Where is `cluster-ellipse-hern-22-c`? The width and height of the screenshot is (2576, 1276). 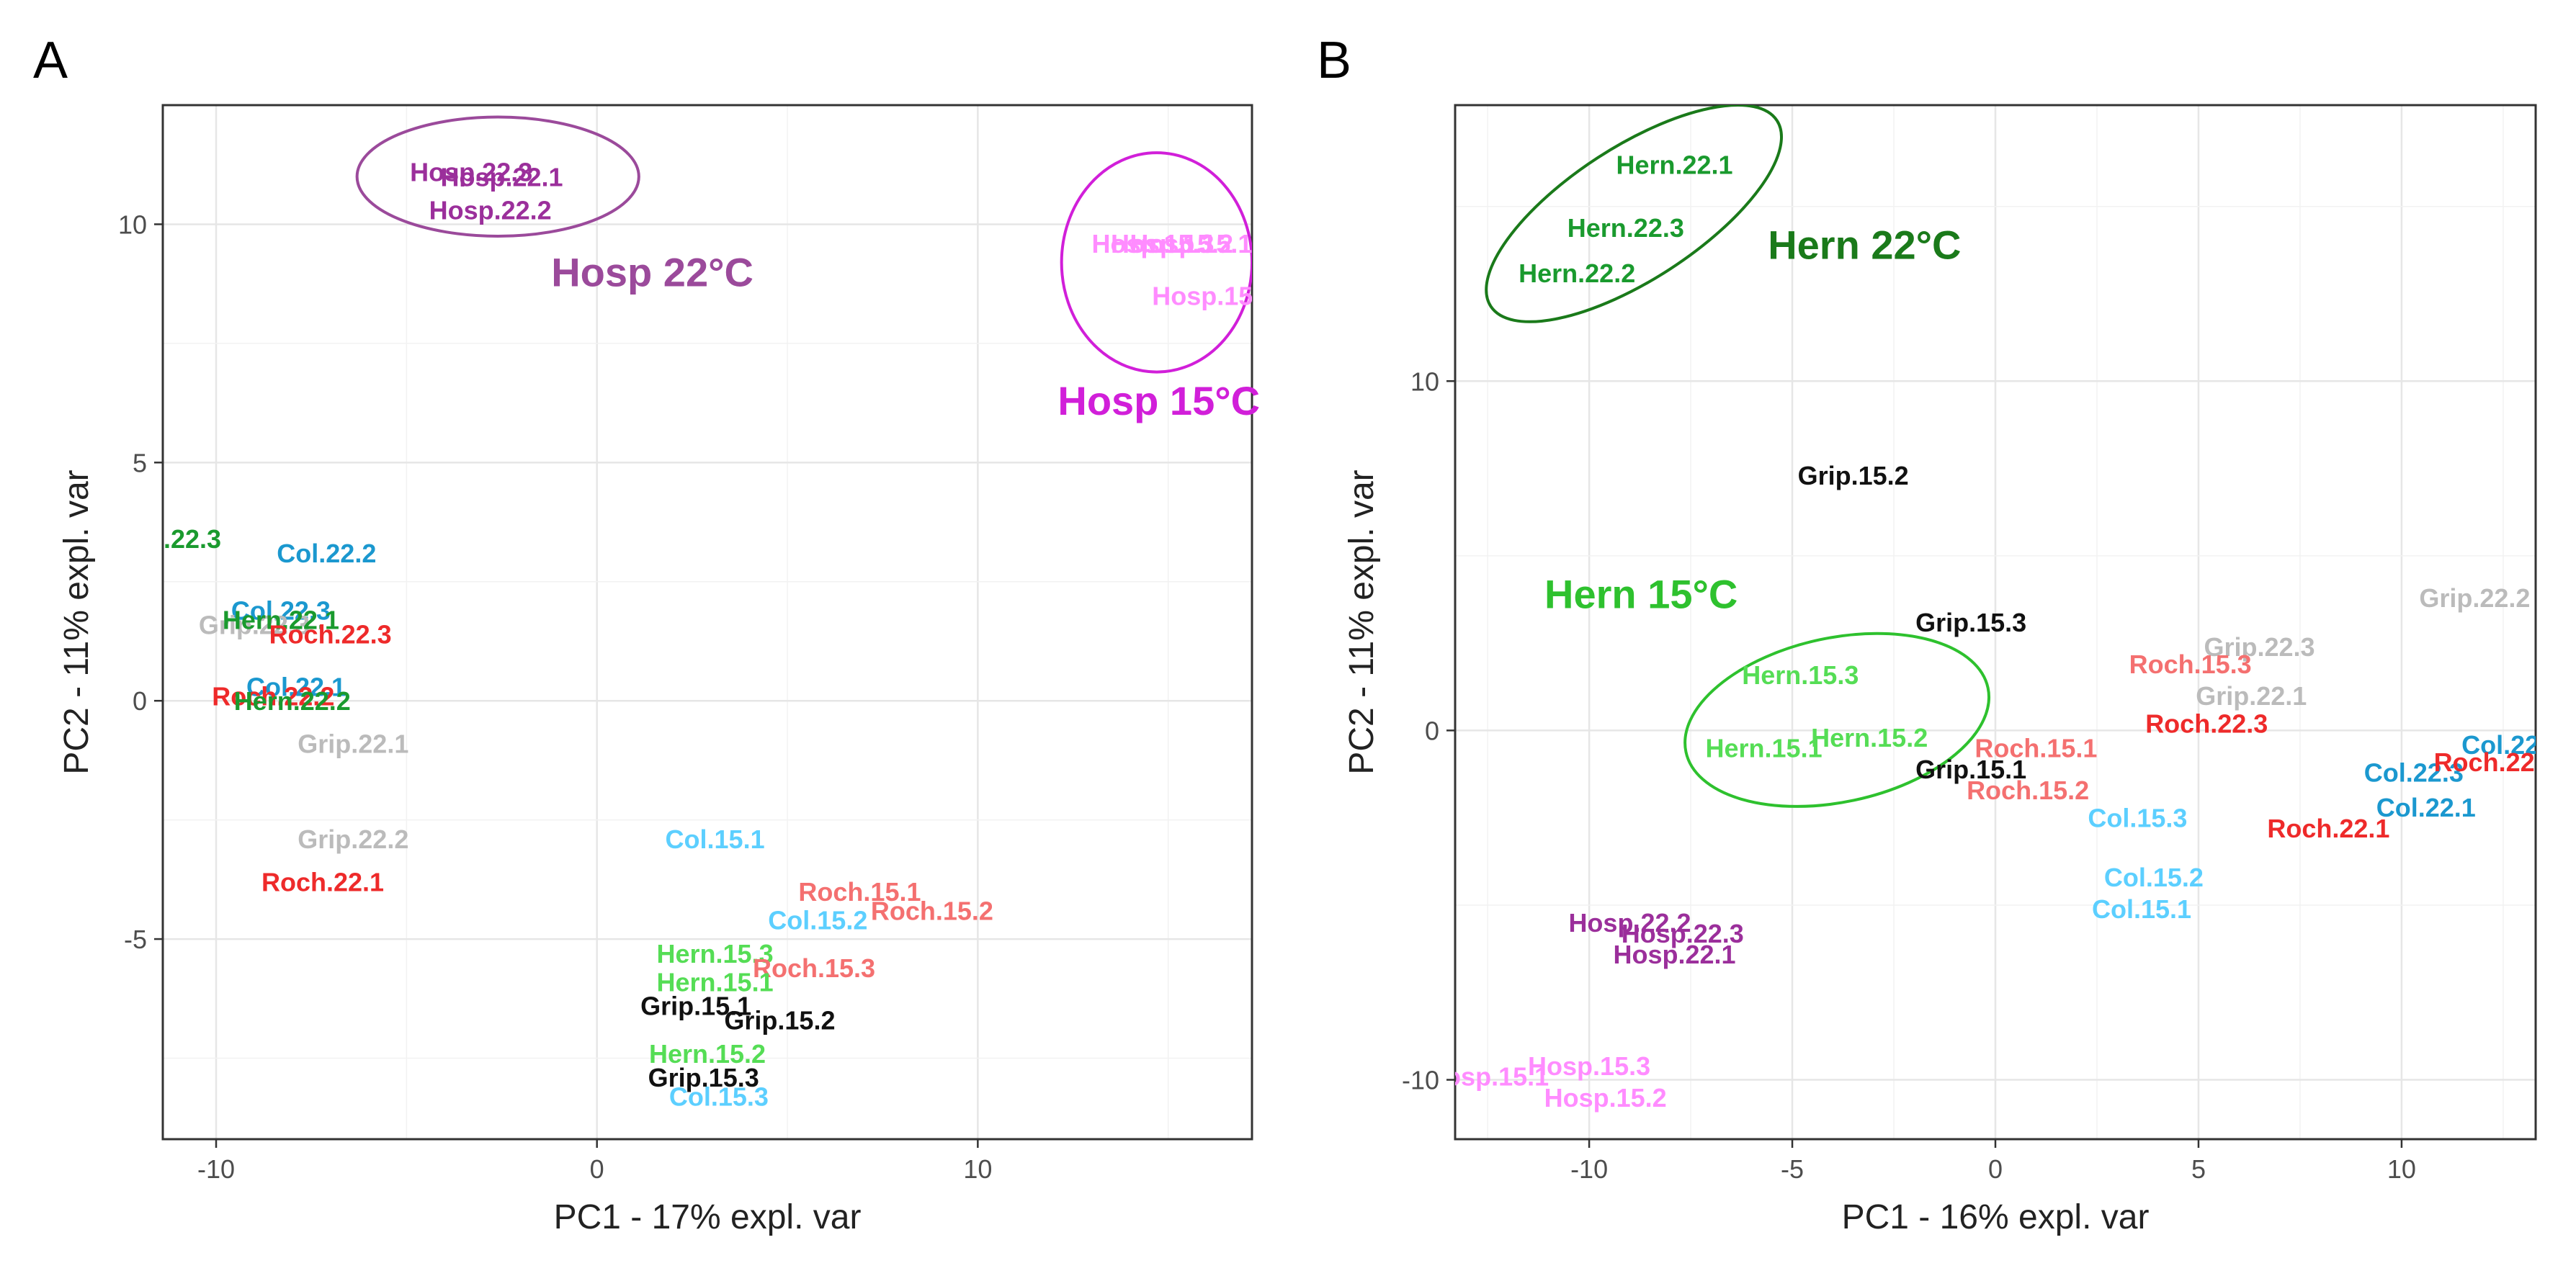 cluster-ellipse-hern-22-c is located at coordinates (1634, 214).